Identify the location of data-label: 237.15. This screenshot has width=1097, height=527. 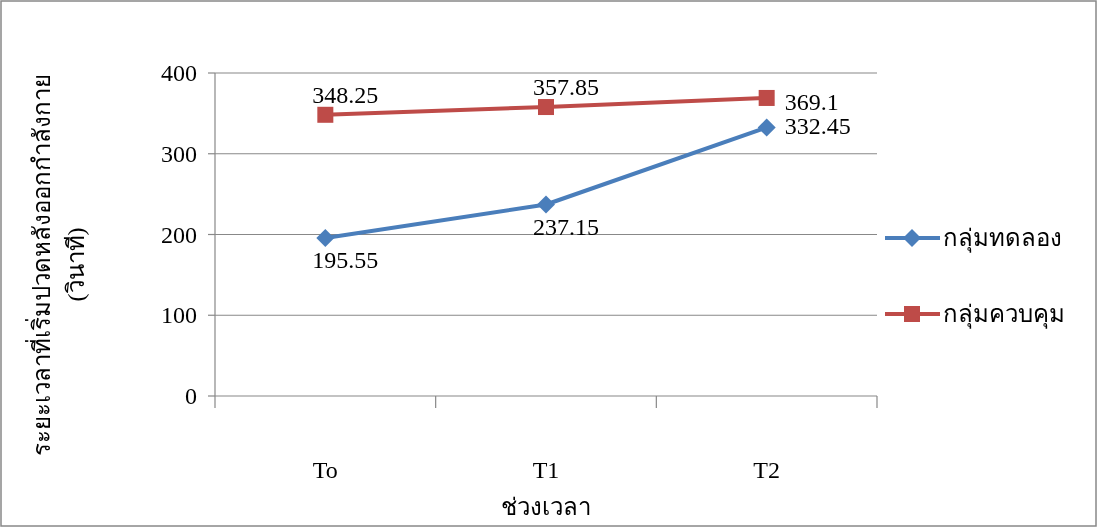
(566, 226).